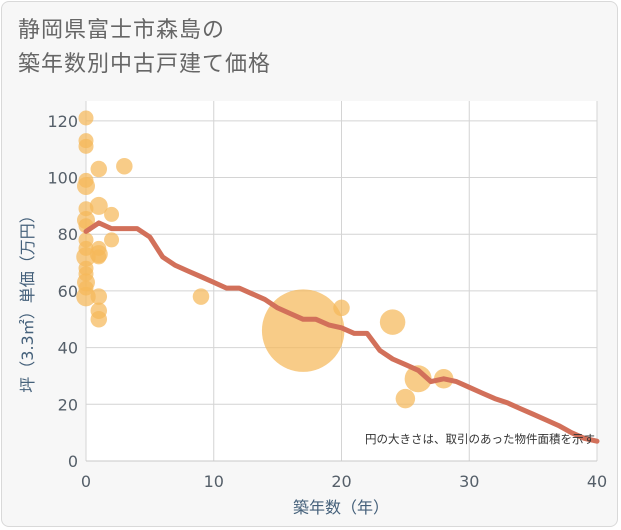 Image resolution: width=621 pixels, height=530 pixels. What do you see at coordinates (27, 299) in the screenshot?
I see `y-axis-title: 坪（3.3㎡）単価（万円）` at bounding box center [27, 299].